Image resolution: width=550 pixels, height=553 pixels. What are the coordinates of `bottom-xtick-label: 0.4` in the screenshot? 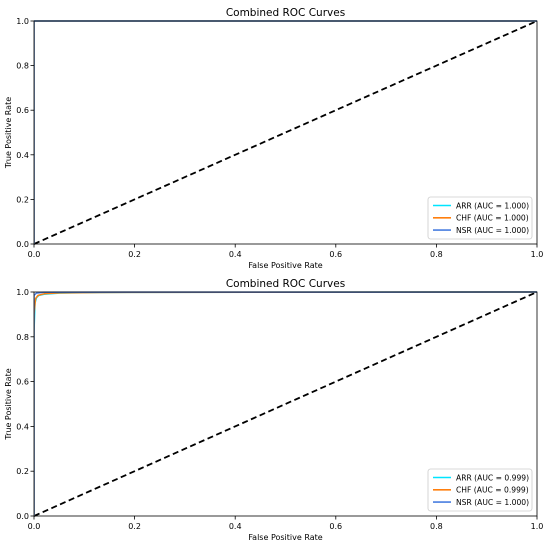 It's located at (235, 526).